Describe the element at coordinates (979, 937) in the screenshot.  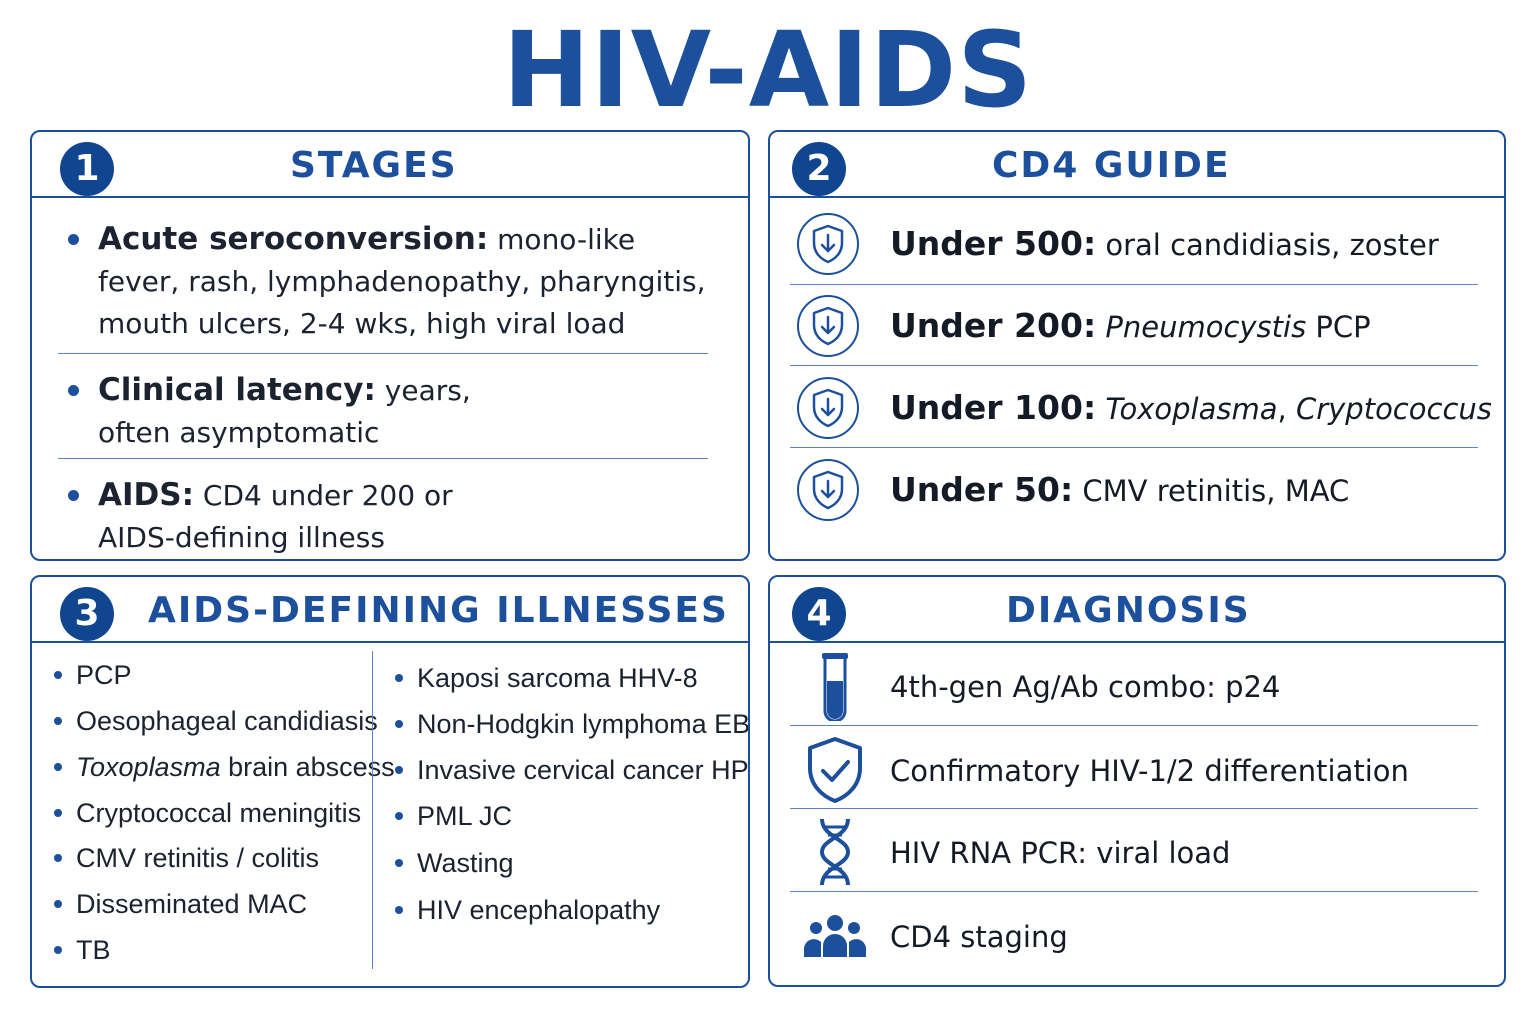
I see `diagnosis-text: CD4 staging` at that location.